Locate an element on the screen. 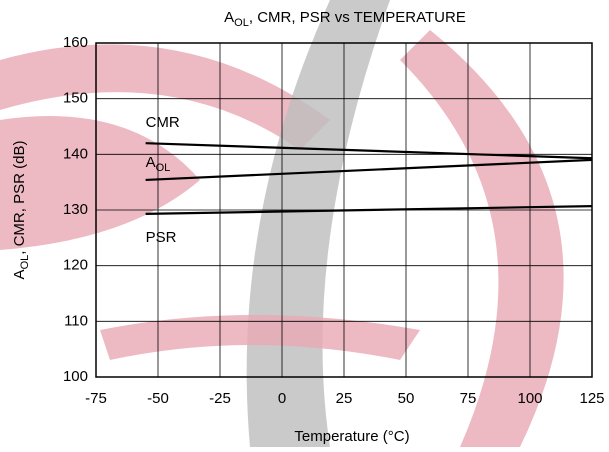 This screenshot has width=609, height=452. y-tick-label: 100 is located at coordinates (75, 376).